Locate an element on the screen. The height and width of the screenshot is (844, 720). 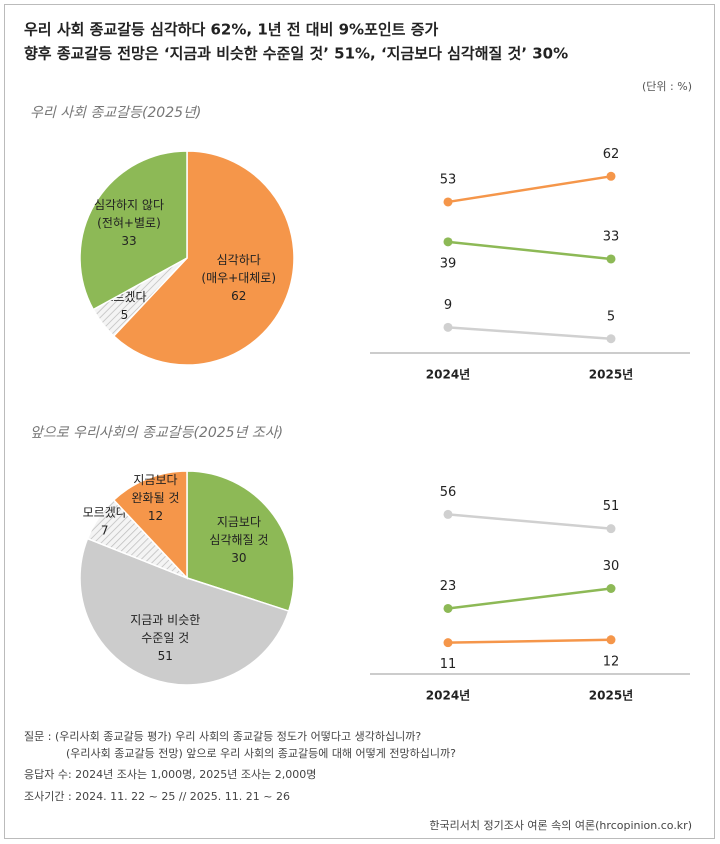
slice-value: 62 is located at coordinates (238, 296).